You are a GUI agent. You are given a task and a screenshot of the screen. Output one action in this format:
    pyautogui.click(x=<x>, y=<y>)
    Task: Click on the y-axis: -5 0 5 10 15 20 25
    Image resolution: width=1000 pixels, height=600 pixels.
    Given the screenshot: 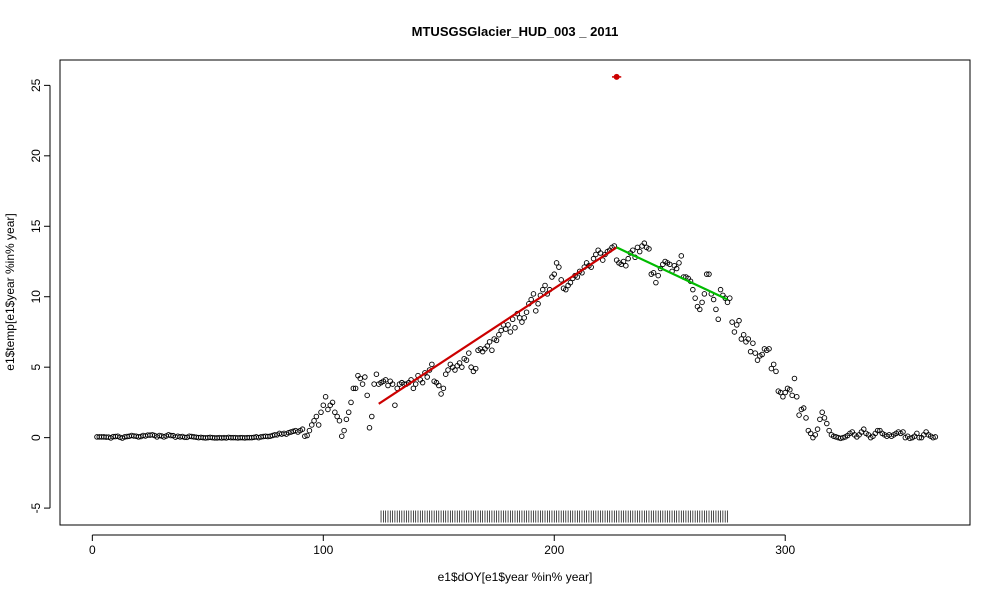 What is the action you would take?
    pyautogui.click(x=40, y=295)
    